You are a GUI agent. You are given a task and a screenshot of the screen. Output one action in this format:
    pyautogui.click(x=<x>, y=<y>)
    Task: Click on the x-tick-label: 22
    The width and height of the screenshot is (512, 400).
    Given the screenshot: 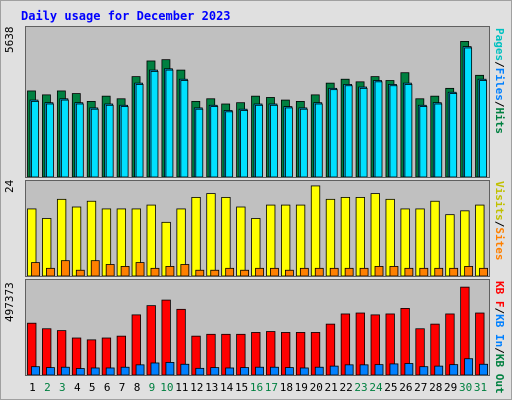 What is the action you would take?
    pyautogui.click(x=346, y=387)
    